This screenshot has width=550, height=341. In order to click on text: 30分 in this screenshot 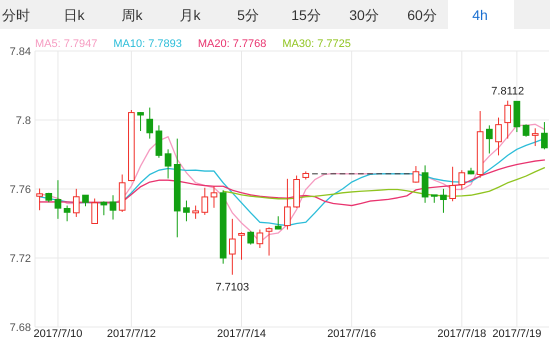, I will do `click(364, 15)`.